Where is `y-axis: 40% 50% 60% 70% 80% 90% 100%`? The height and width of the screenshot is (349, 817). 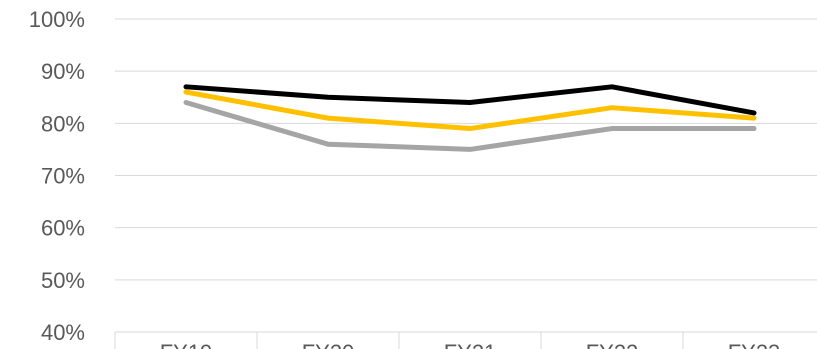 y-axis: 40% 50% 60% 70% 80% 90% 100% is located at coordinates (57, 176).